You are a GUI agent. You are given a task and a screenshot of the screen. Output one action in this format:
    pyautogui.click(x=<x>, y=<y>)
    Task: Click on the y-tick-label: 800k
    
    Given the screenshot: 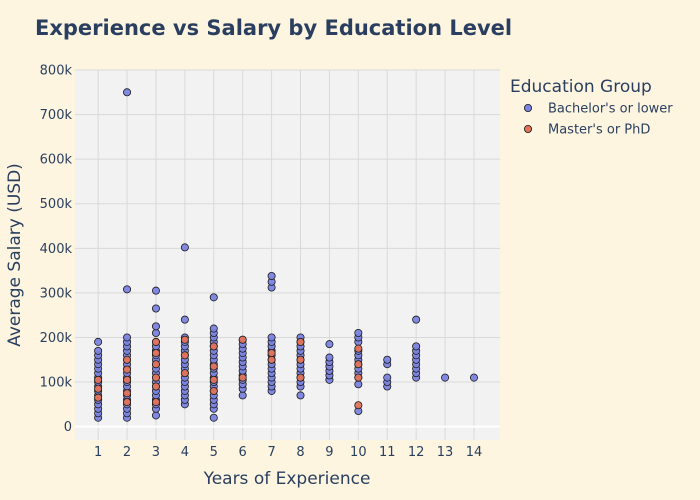 What is the action you would take?
    pyautogui.click(x=56, y=71)
    